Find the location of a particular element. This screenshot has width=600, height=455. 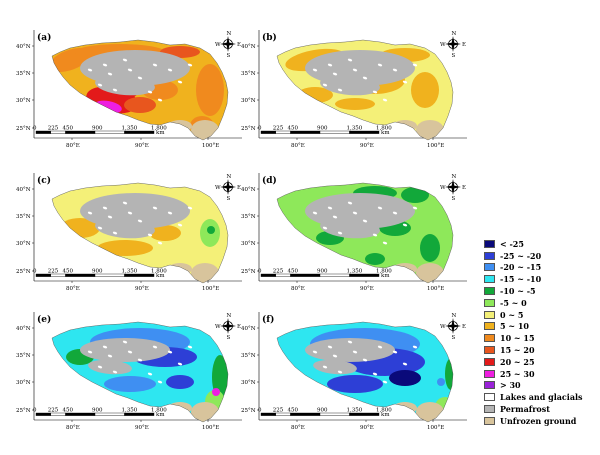

legend-label: 25 ~ 30 is located at coordinates (517, 373).